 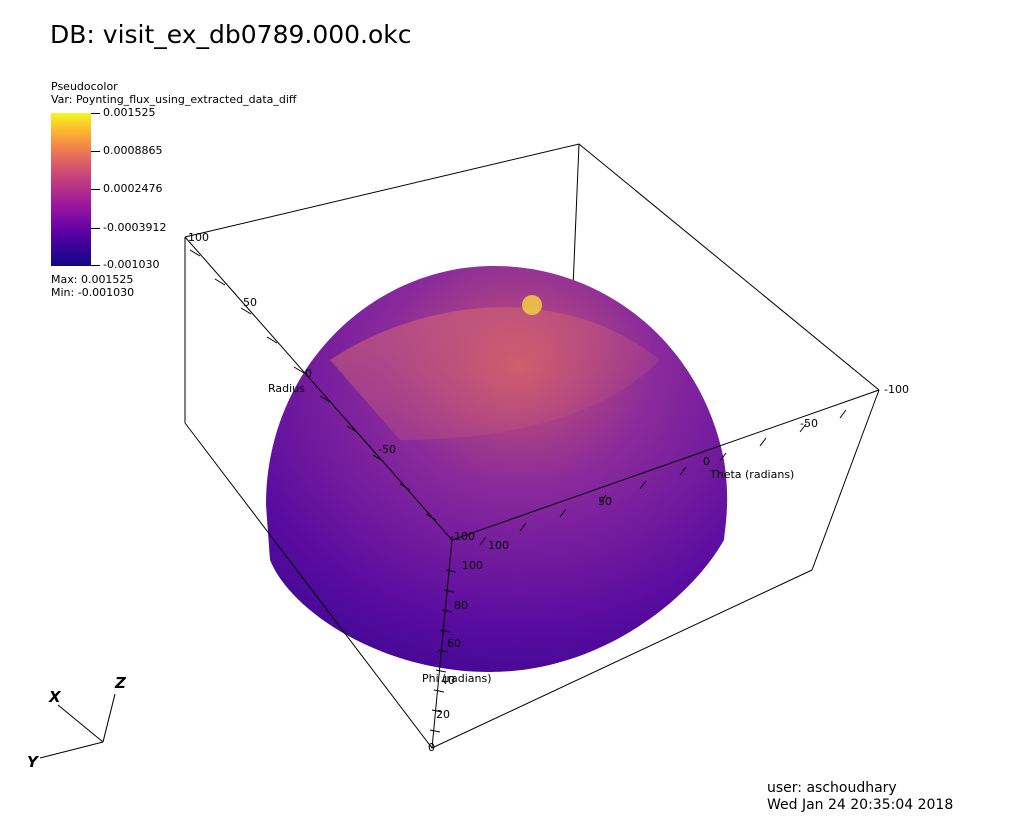 What do you see at coordinates (461, 605) in the screenshot?
I see `phi-tick-label: 80` at bounding box center [461, 605].